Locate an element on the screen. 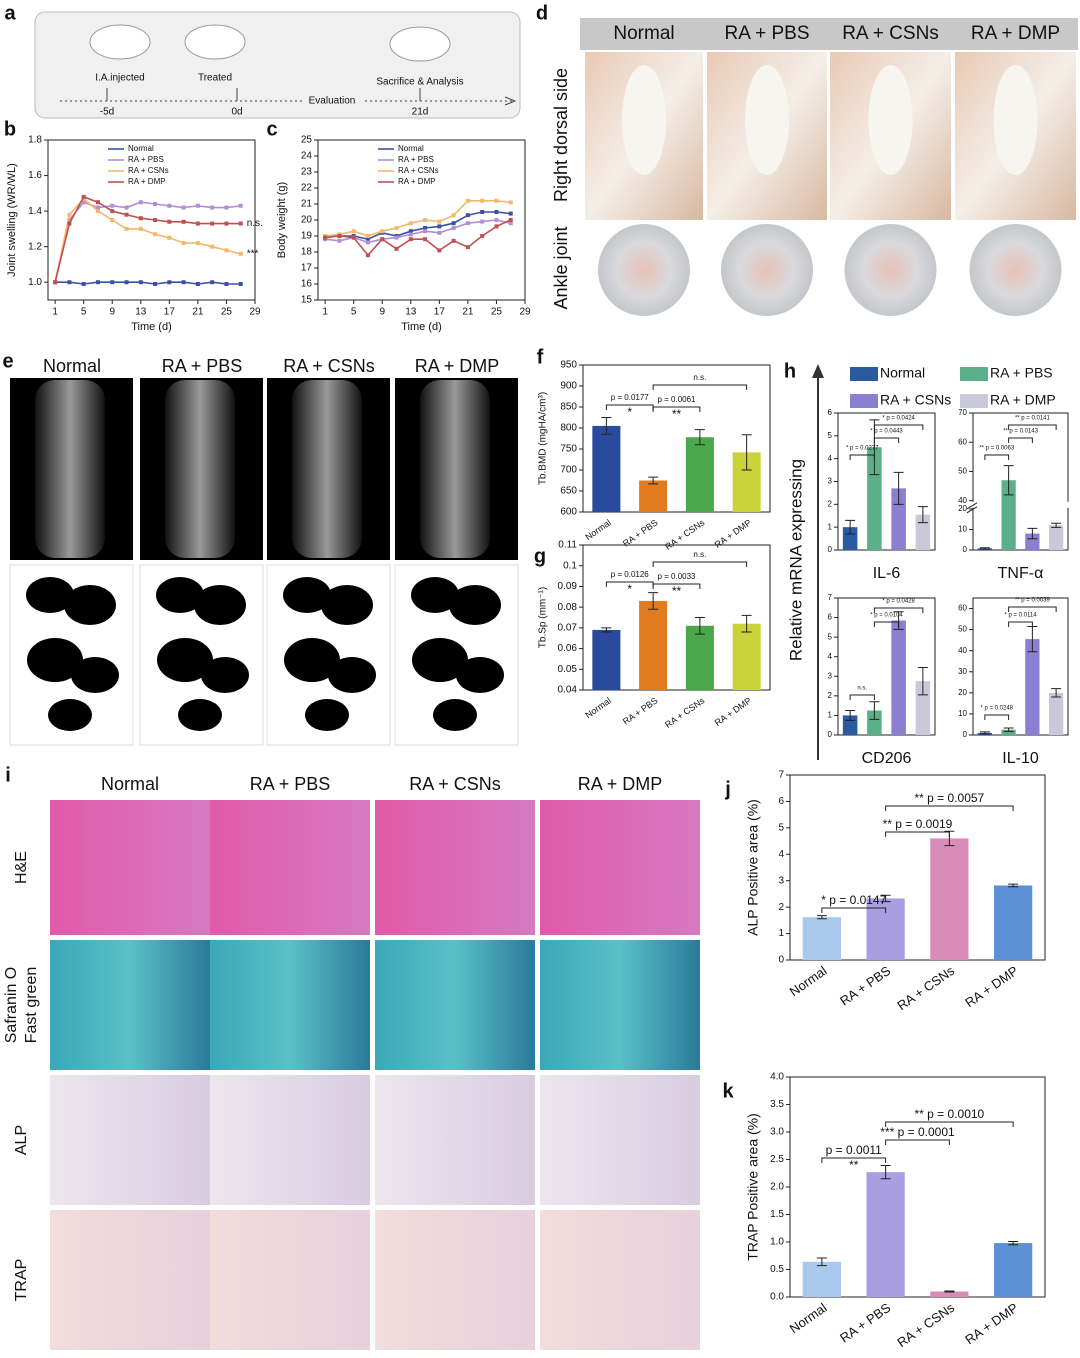 This screenshot has height=1358, width=1080. x-tick-label: 25 is located at coordinates (497, 312).